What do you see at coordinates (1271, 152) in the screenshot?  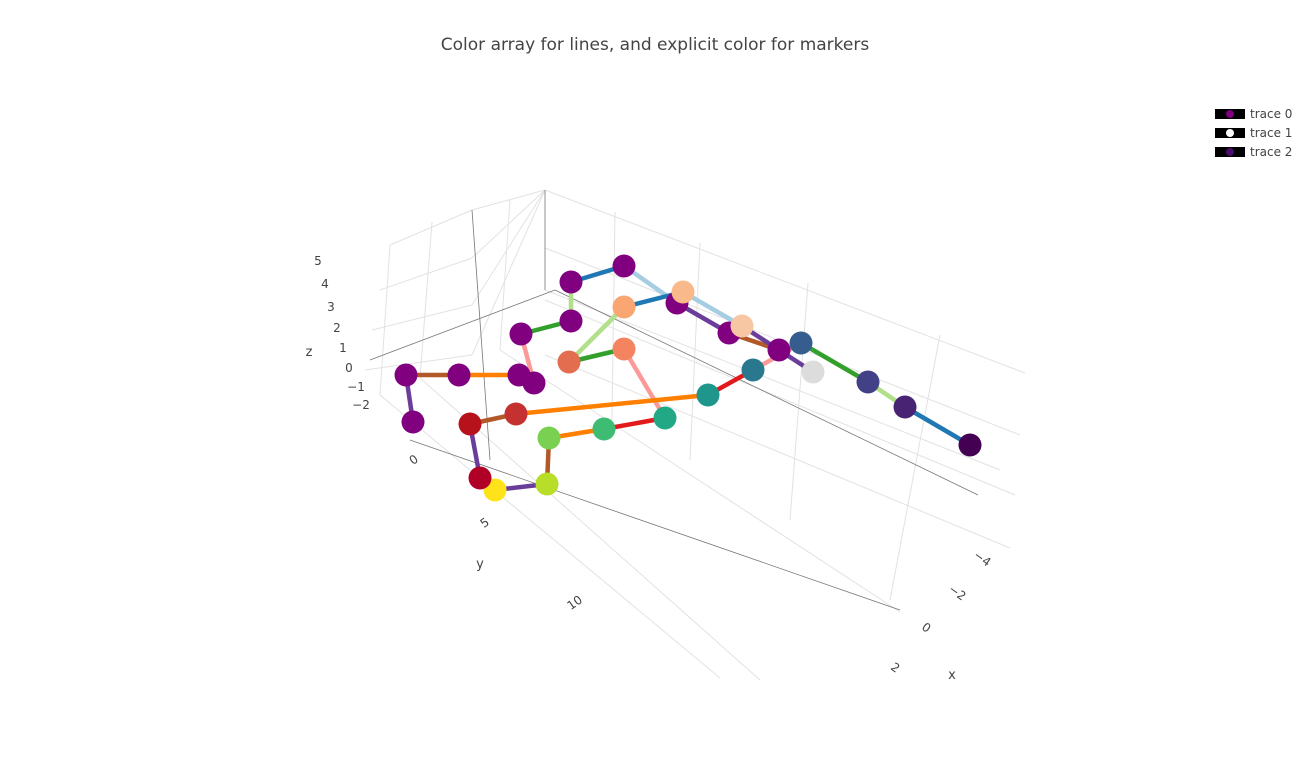 I see `legend-label: trace 2` at bounding box center [1271, 152].